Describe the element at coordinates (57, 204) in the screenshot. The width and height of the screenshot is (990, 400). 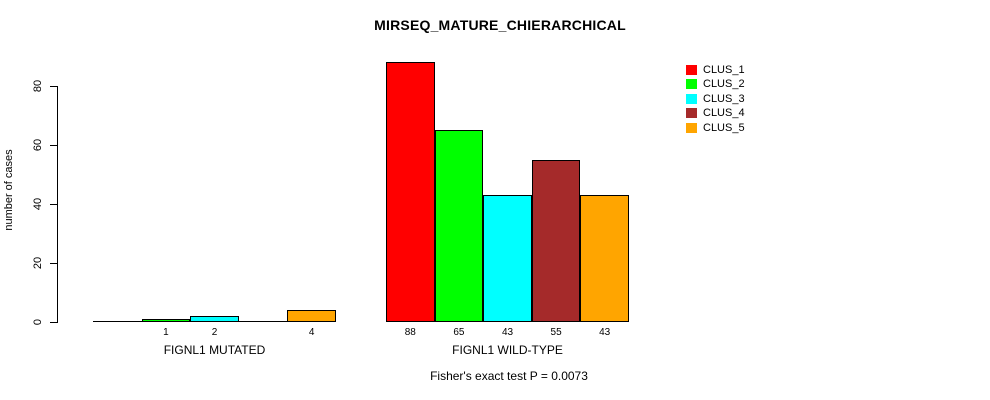
I see `y-axis-line` at that location.